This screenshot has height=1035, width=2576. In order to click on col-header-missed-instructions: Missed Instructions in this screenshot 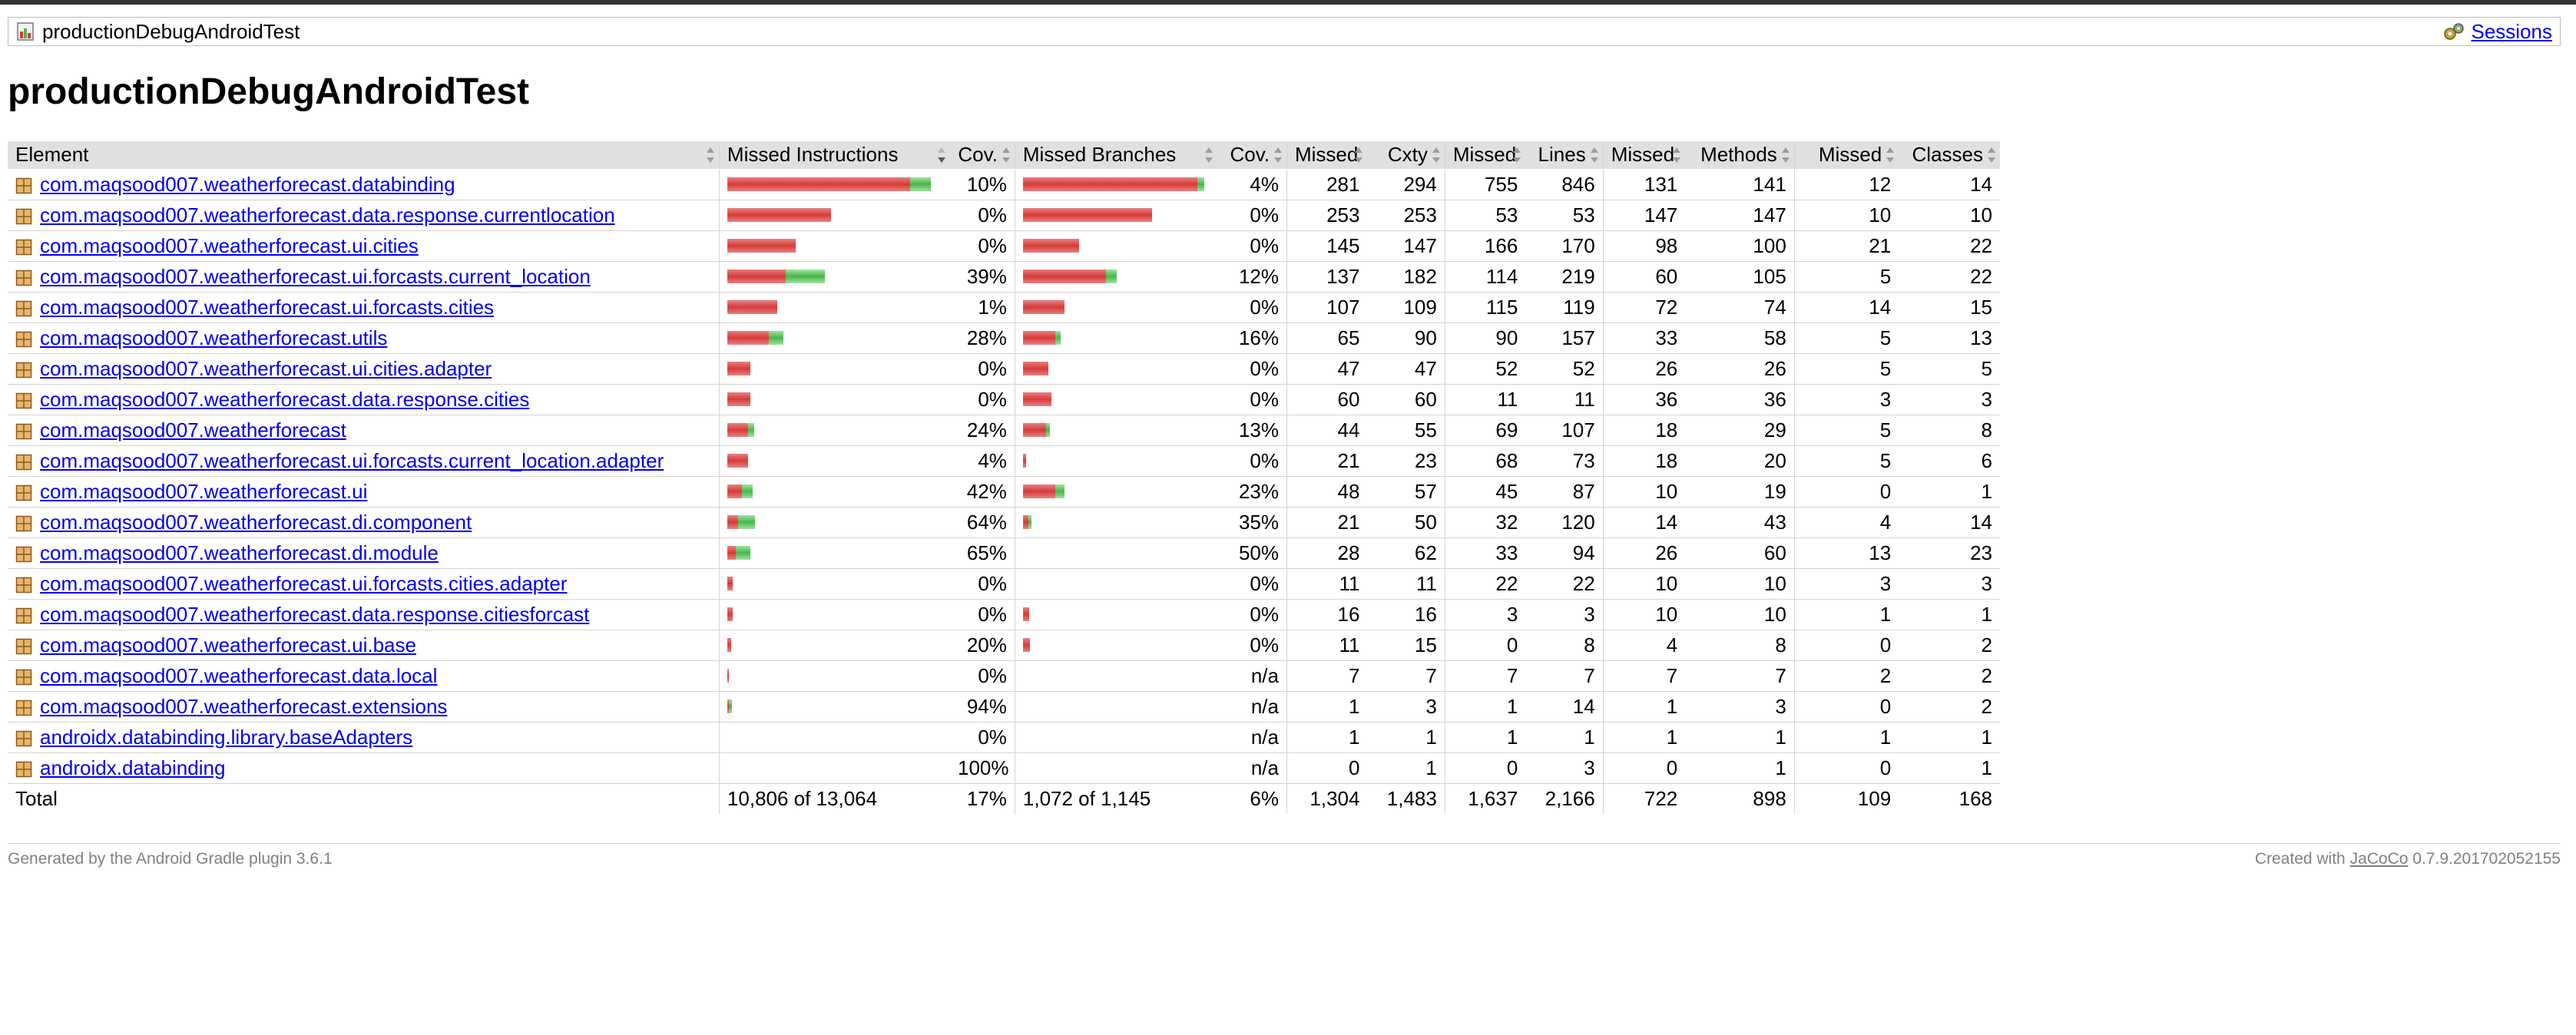, I will do `click(834, 155)`.